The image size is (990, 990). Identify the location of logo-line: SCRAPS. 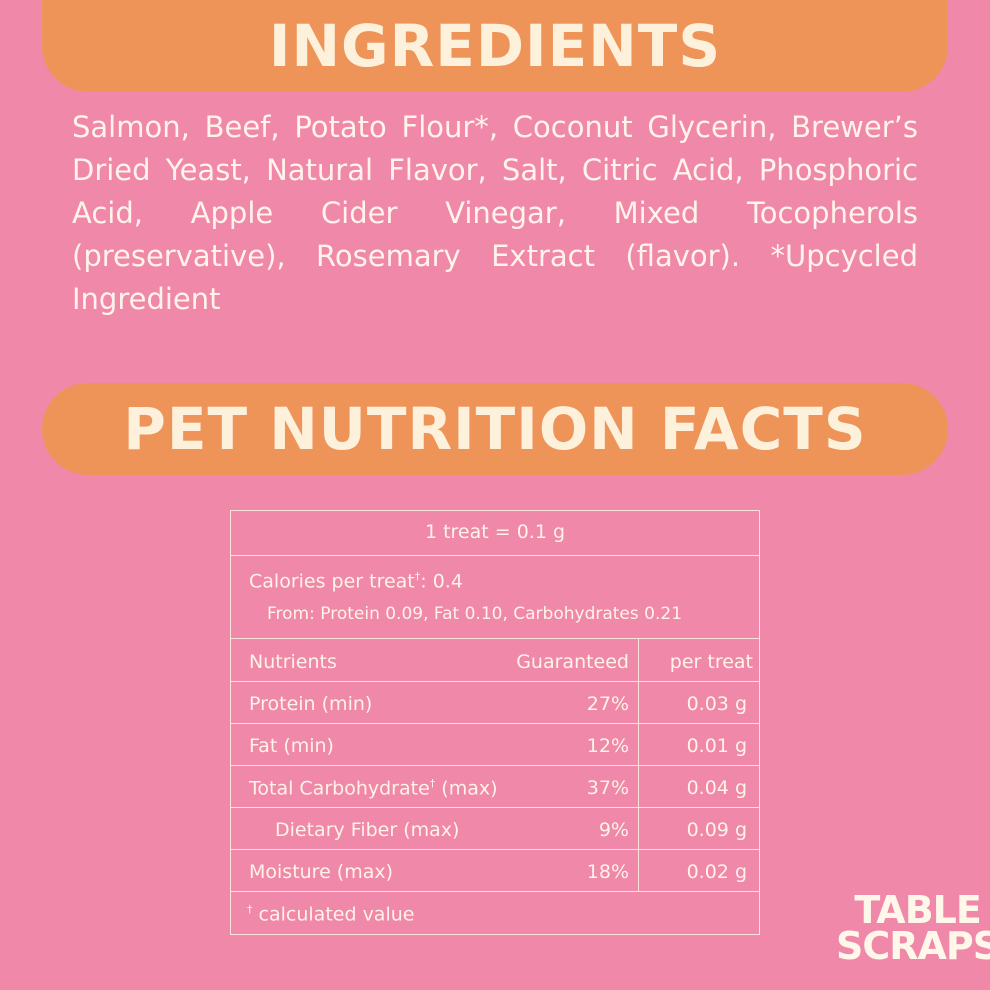
(913, 946).